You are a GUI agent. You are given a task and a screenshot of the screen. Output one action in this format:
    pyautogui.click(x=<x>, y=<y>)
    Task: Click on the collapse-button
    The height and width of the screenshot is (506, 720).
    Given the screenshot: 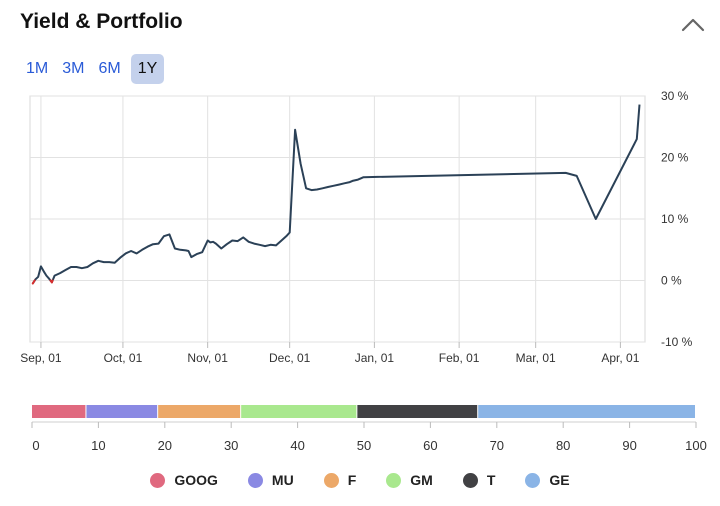 What is the action you would take?
    pyautogui.click(x=693, y=25)
    